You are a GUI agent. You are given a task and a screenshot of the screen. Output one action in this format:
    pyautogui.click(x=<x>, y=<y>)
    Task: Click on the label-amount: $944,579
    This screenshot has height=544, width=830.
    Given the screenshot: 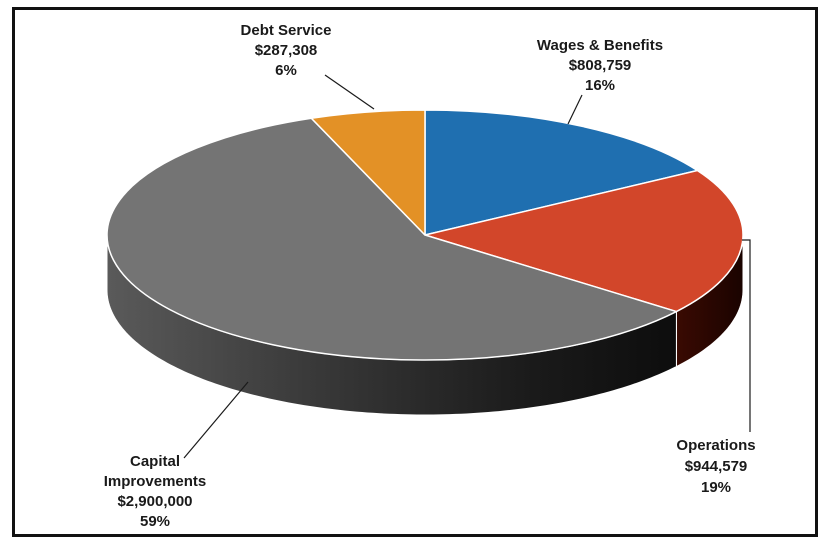 What is the action you would take?
    pyautogui.click(x=716, y=466)
    